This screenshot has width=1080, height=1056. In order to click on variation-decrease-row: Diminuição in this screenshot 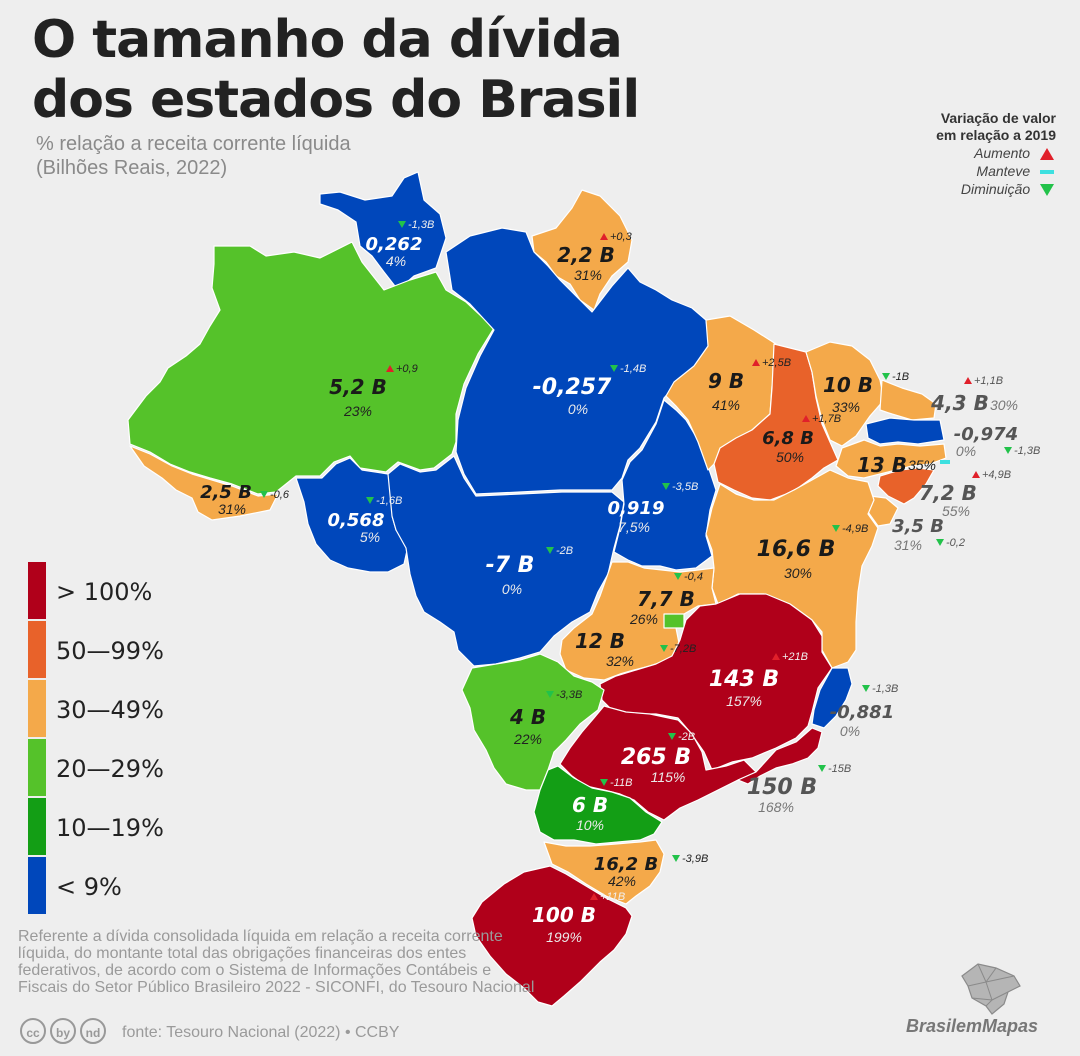, I will do `click(996, 189)`.